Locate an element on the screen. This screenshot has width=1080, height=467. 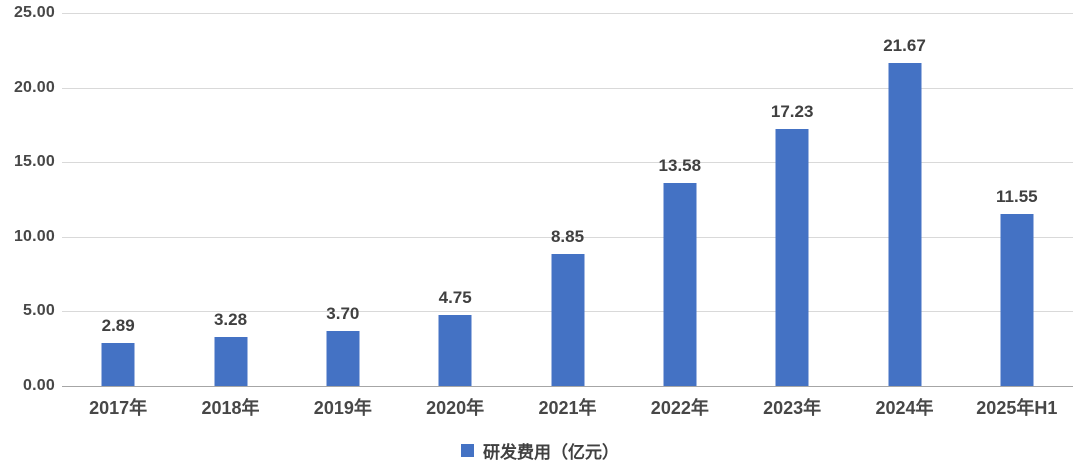
bar-value-label: 21.67 is located at coordinates (904, 45).